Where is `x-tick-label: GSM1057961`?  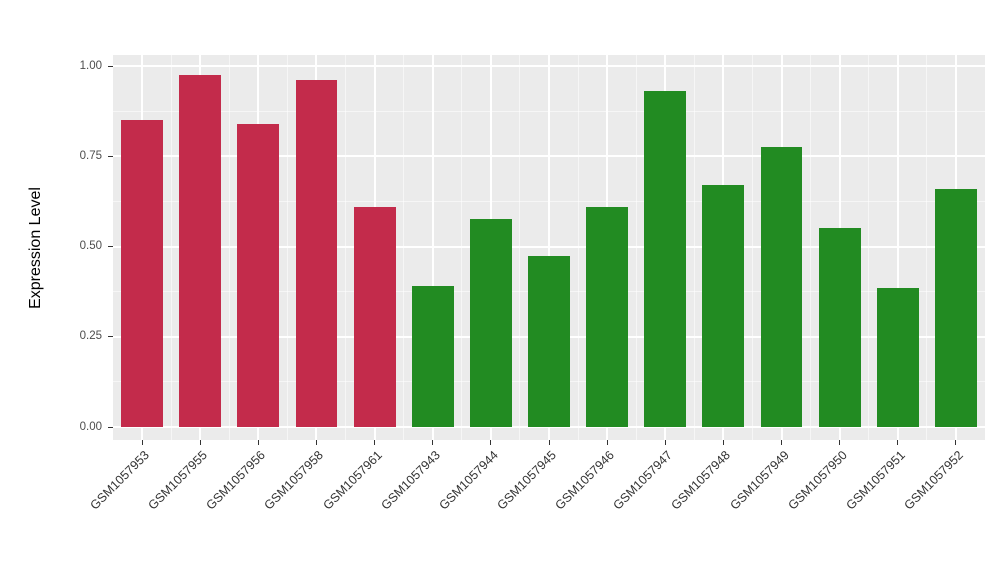 x-tick-label: GSM1057961 is located at coordinates (352, 480).